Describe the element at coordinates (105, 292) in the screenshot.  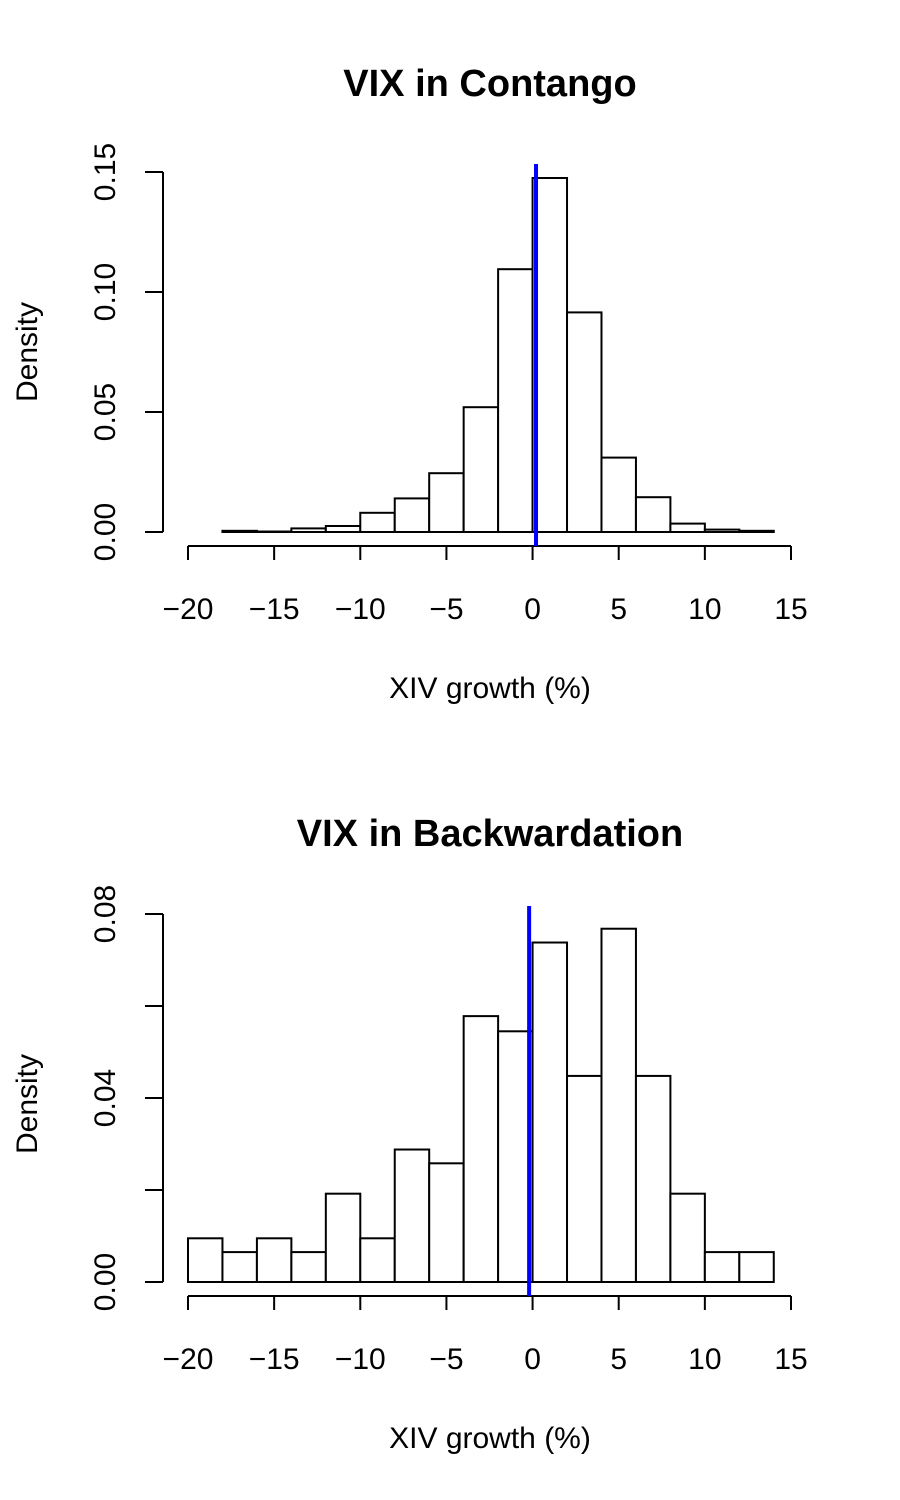
I see `y-tick-label: 0.10` at that location.